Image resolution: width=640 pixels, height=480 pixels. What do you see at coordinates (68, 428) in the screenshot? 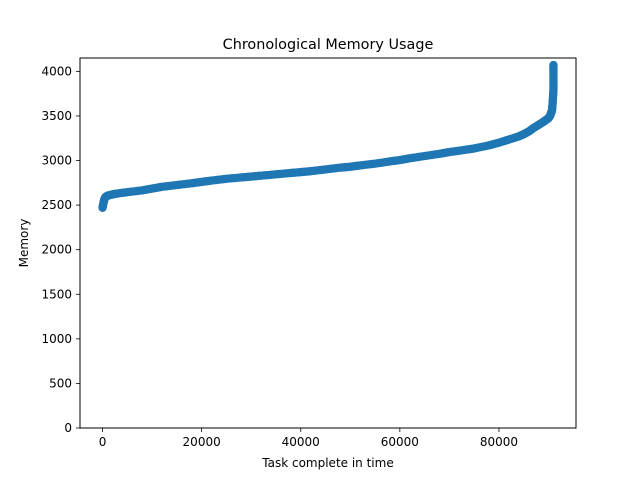
I see `y-tick-label: 0` at bounding box center [68, 428].